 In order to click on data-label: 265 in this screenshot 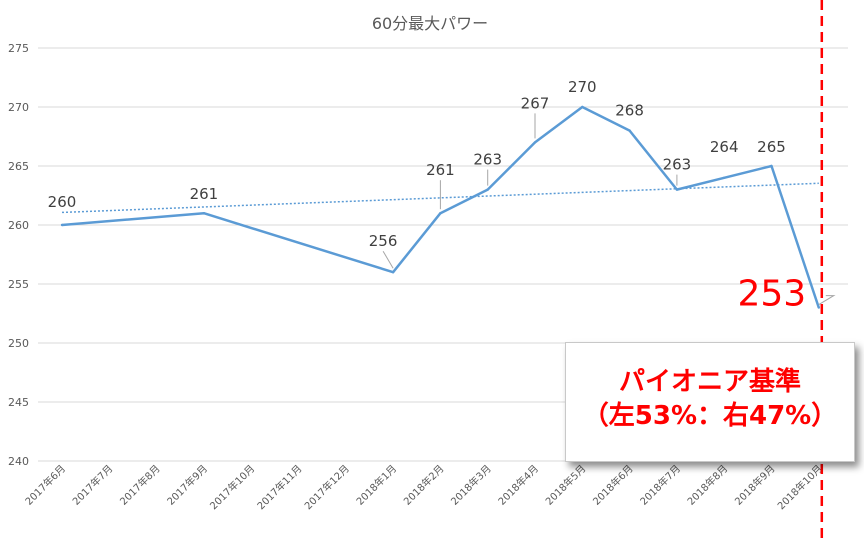, I will do `click(771, 147)`.